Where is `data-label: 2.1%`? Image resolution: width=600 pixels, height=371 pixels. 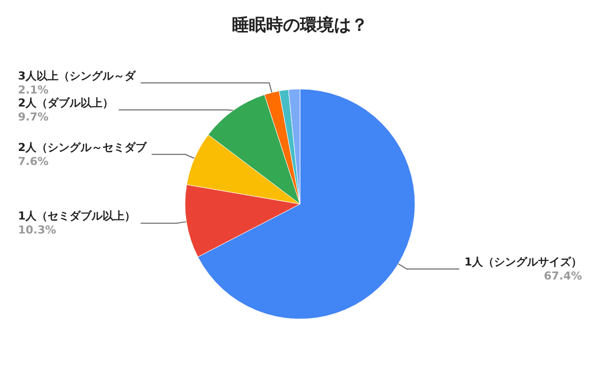
data-label: 2.1% is located at coordinates (33, 89).